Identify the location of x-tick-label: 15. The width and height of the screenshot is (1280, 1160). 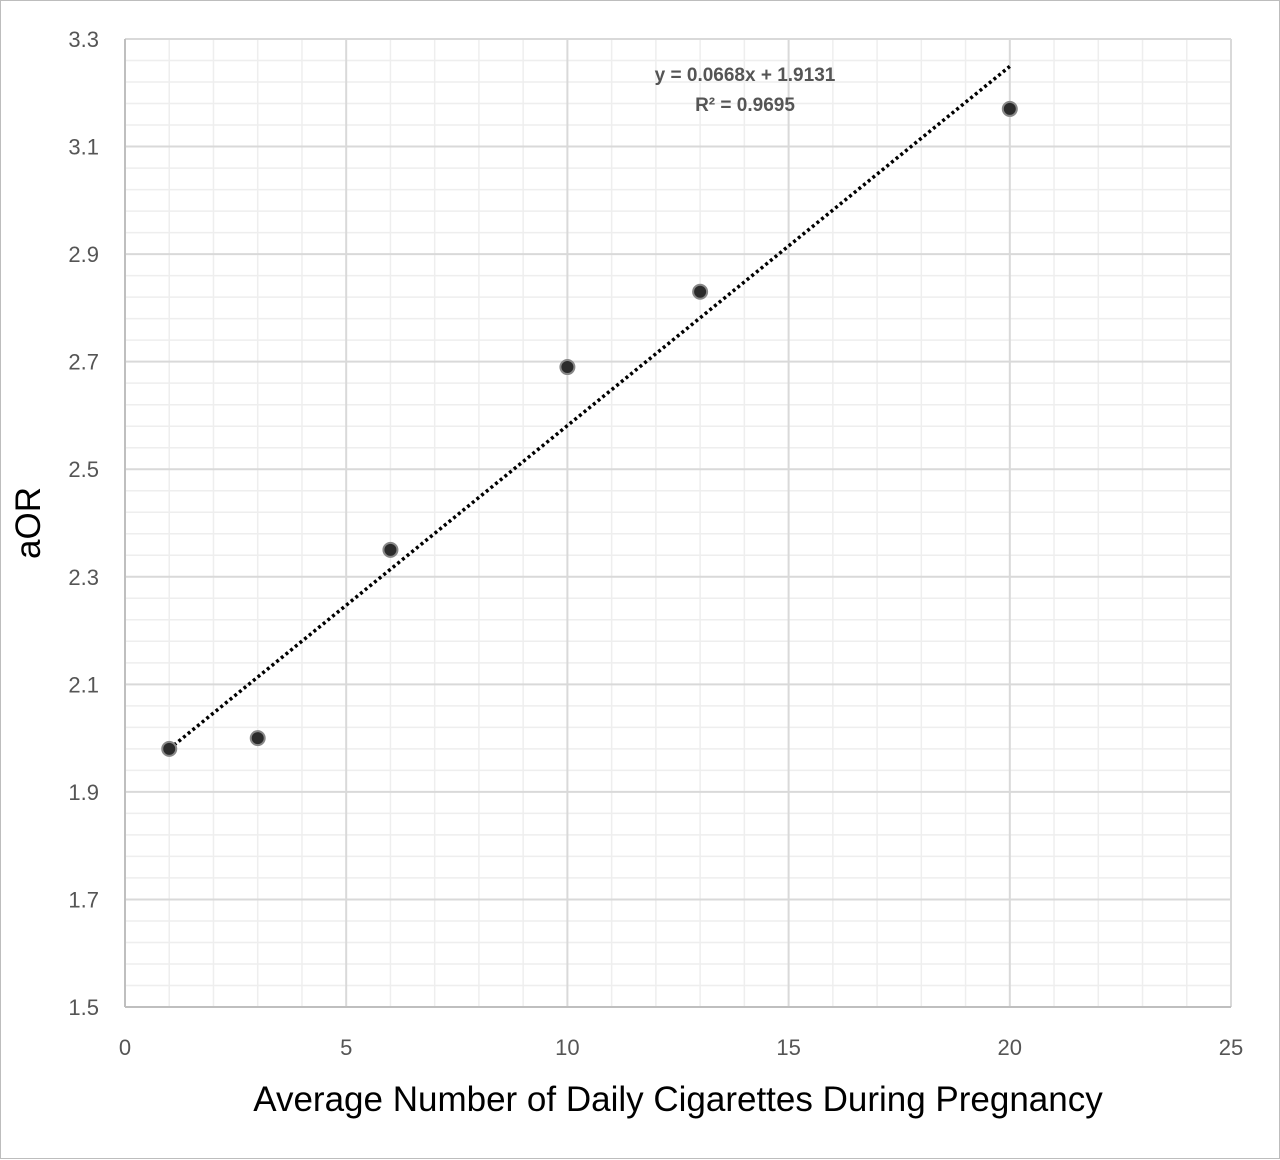
(788, 1047).